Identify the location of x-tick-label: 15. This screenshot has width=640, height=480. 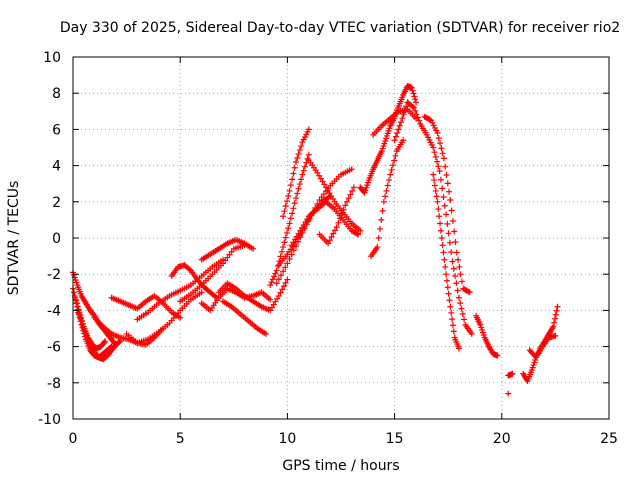
(395, 439).